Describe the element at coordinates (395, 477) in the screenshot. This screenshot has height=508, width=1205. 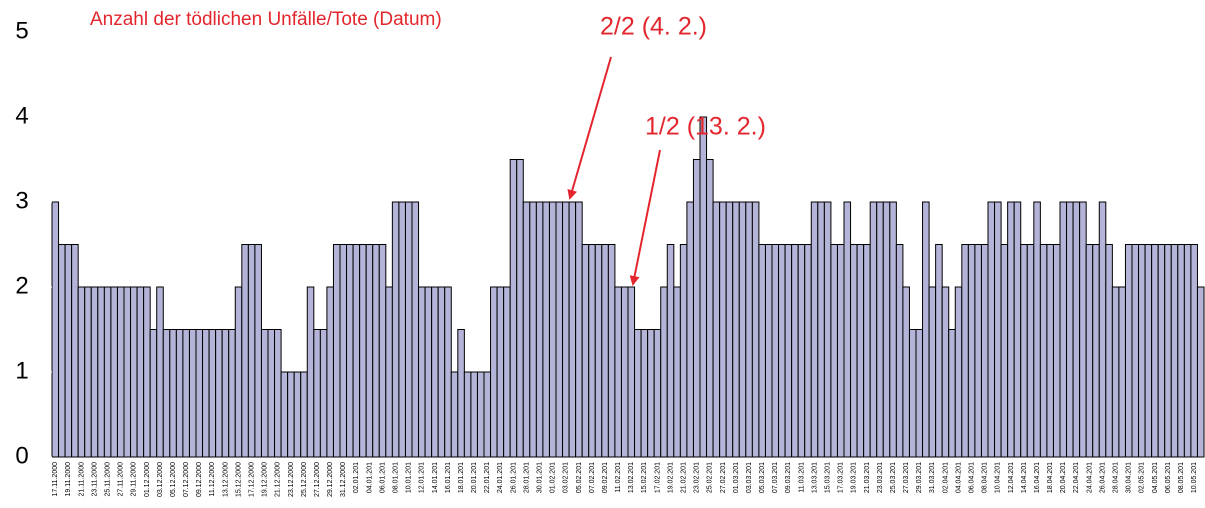
I see `x-tick-label: 08.01.201` at that location.